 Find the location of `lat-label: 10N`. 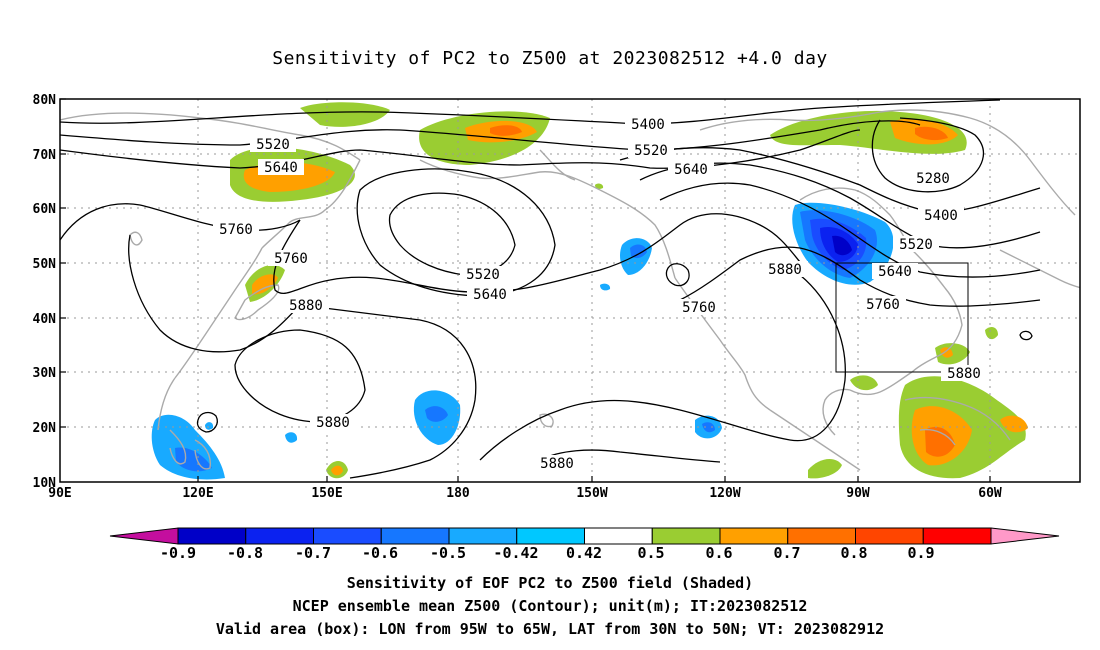

lat-label: 10N is located at coordinates (45, 483).